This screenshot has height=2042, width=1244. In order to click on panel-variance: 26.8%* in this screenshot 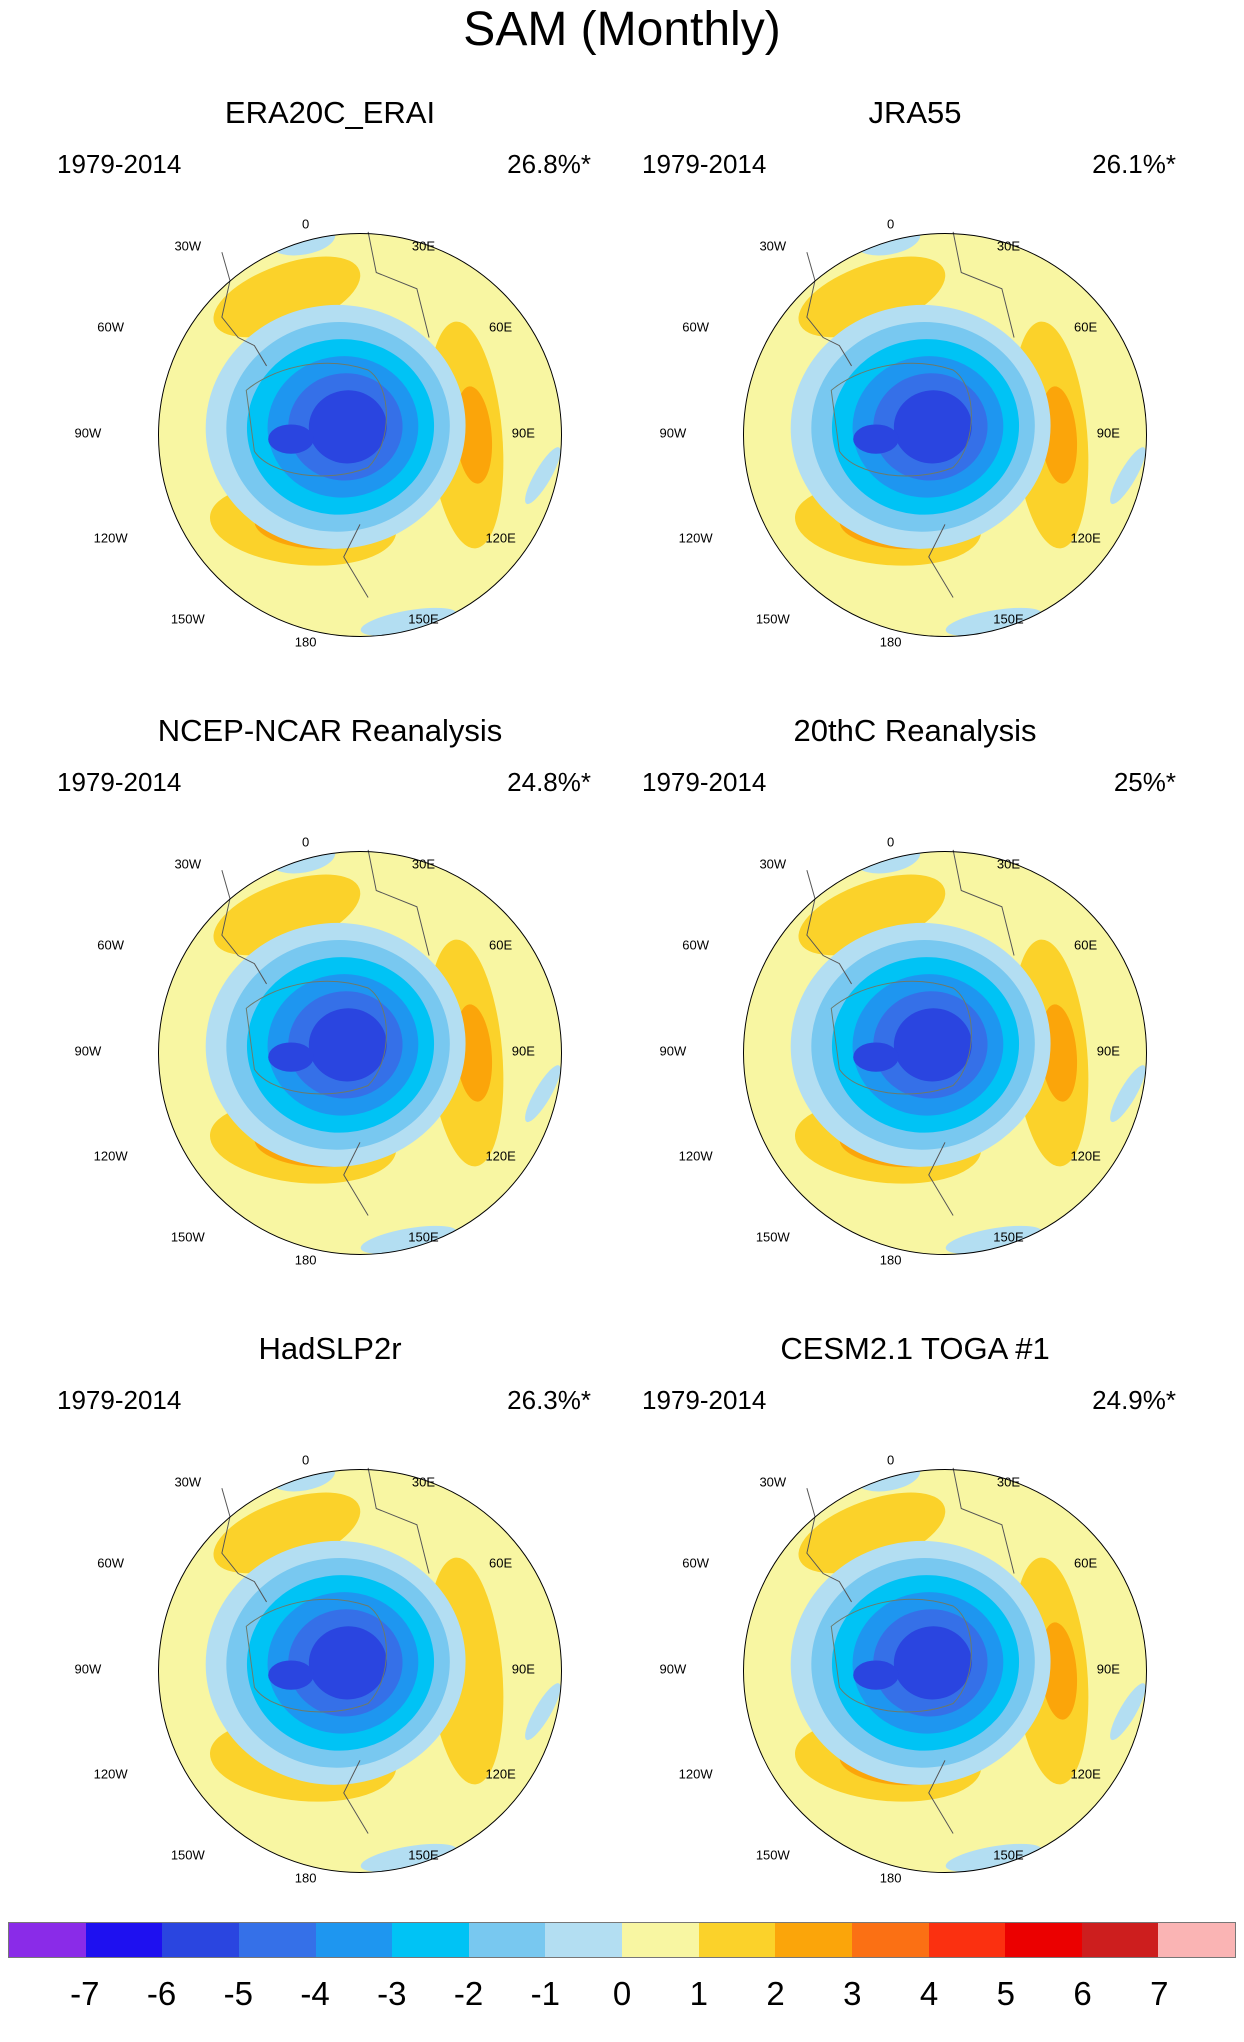, I will do `click(549, 164)`.